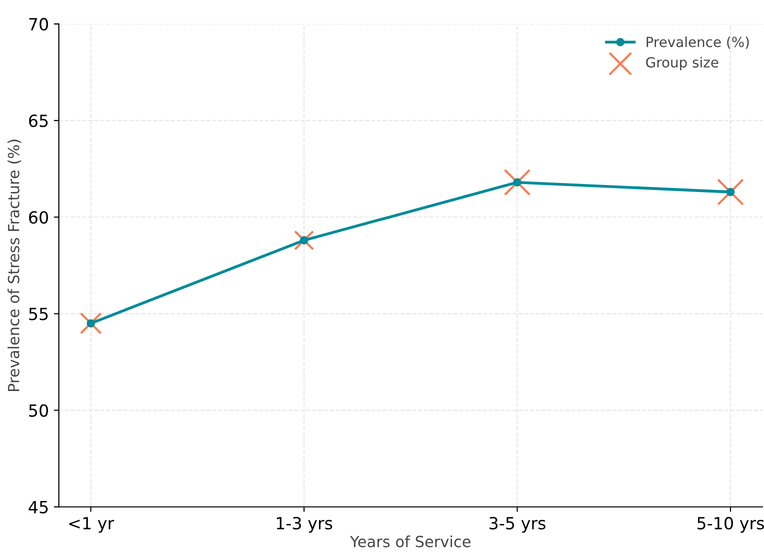  What do you see at coordinates (15, 265) in the screenshot?
I see `y-axis-title: Prevalence of Stress Fracture (%)` at bounding box center [15, 265].